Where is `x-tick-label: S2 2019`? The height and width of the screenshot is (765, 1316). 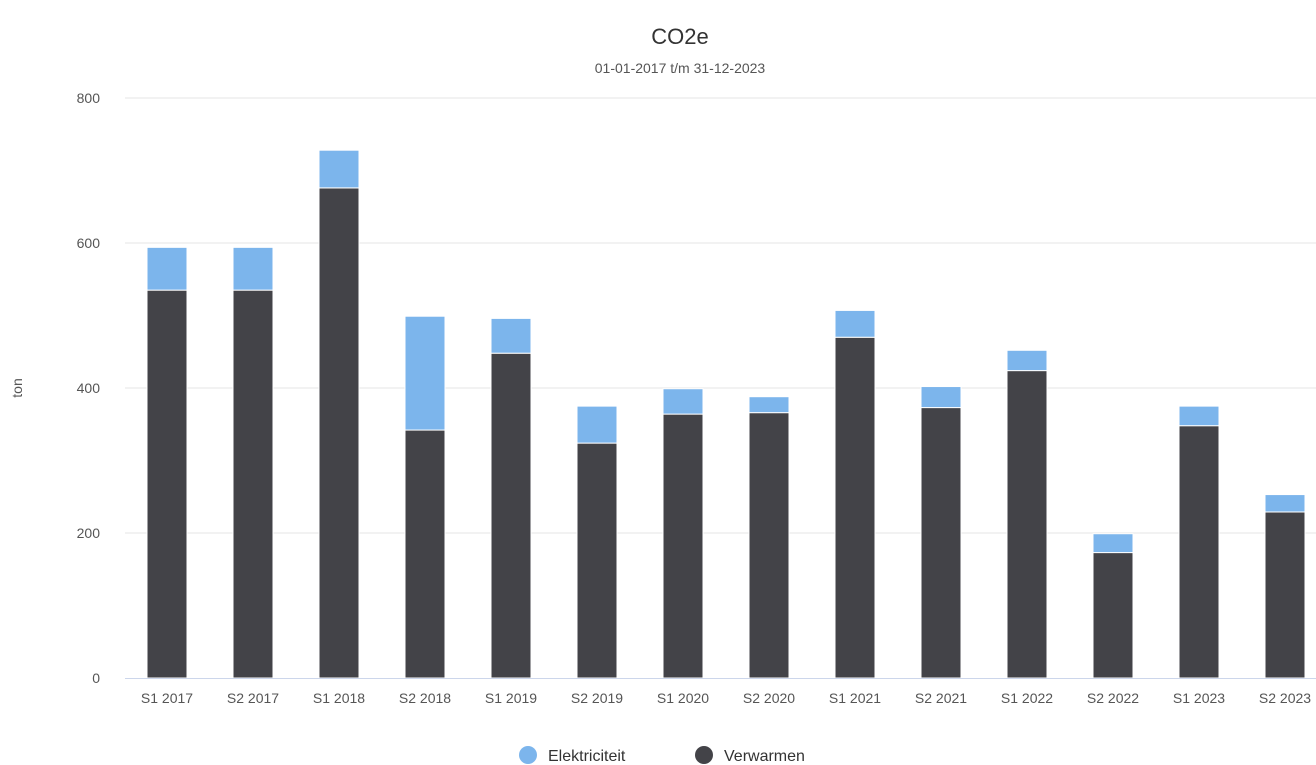 x-tick-label: S2 2019 is located at coordinates (597, 698).